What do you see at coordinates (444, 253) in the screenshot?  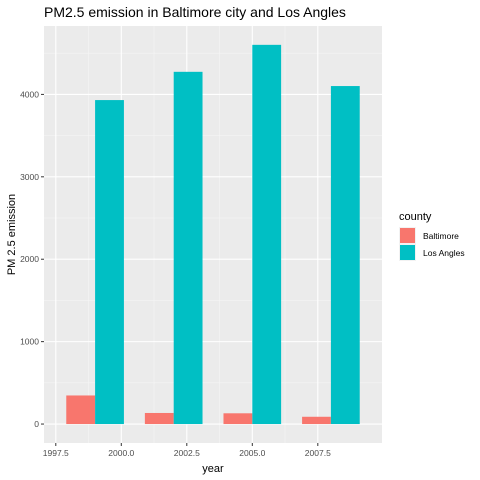 I see `legend-label: Los Angles` at bounding box center [444, 253].